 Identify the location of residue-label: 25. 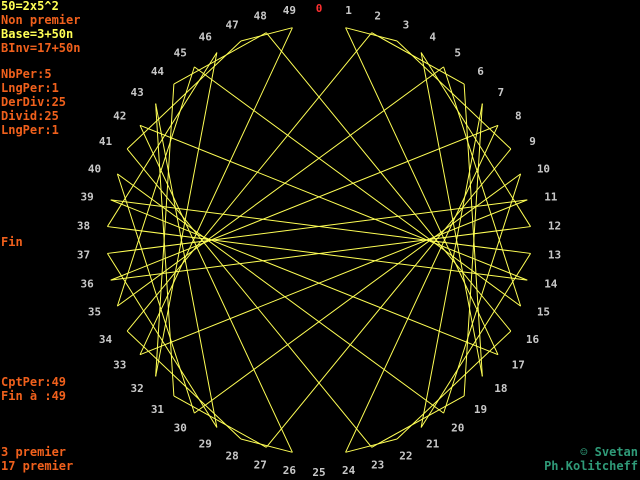
(318, 472).